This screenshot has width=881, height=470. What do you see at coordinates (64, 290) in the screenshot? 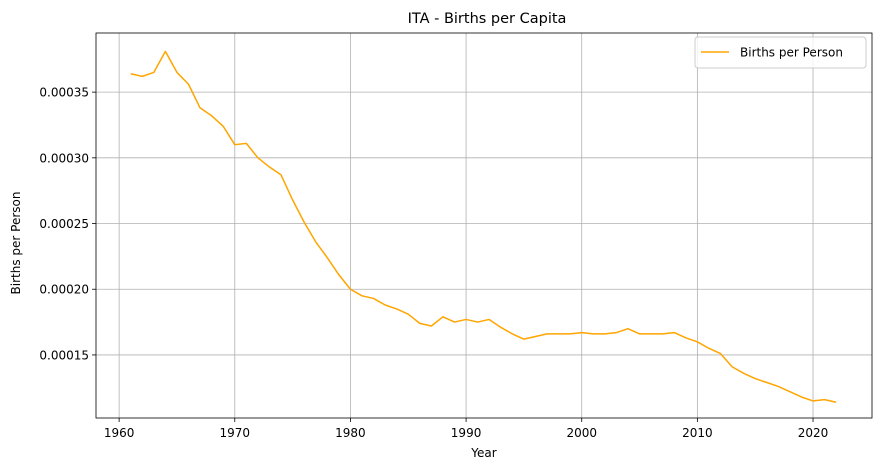
I see `y-tick-label: 0.00020` at bounding box center [64, 290].